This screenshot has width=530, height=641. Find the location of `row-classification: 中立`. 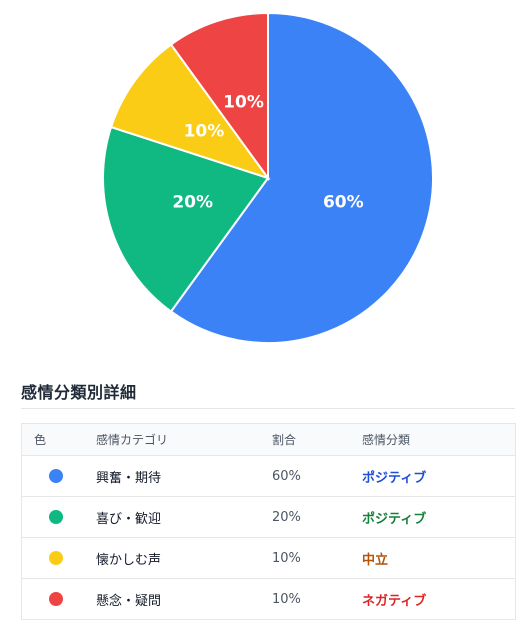

row-classification: 中立 is located at coordinates (375, 560).